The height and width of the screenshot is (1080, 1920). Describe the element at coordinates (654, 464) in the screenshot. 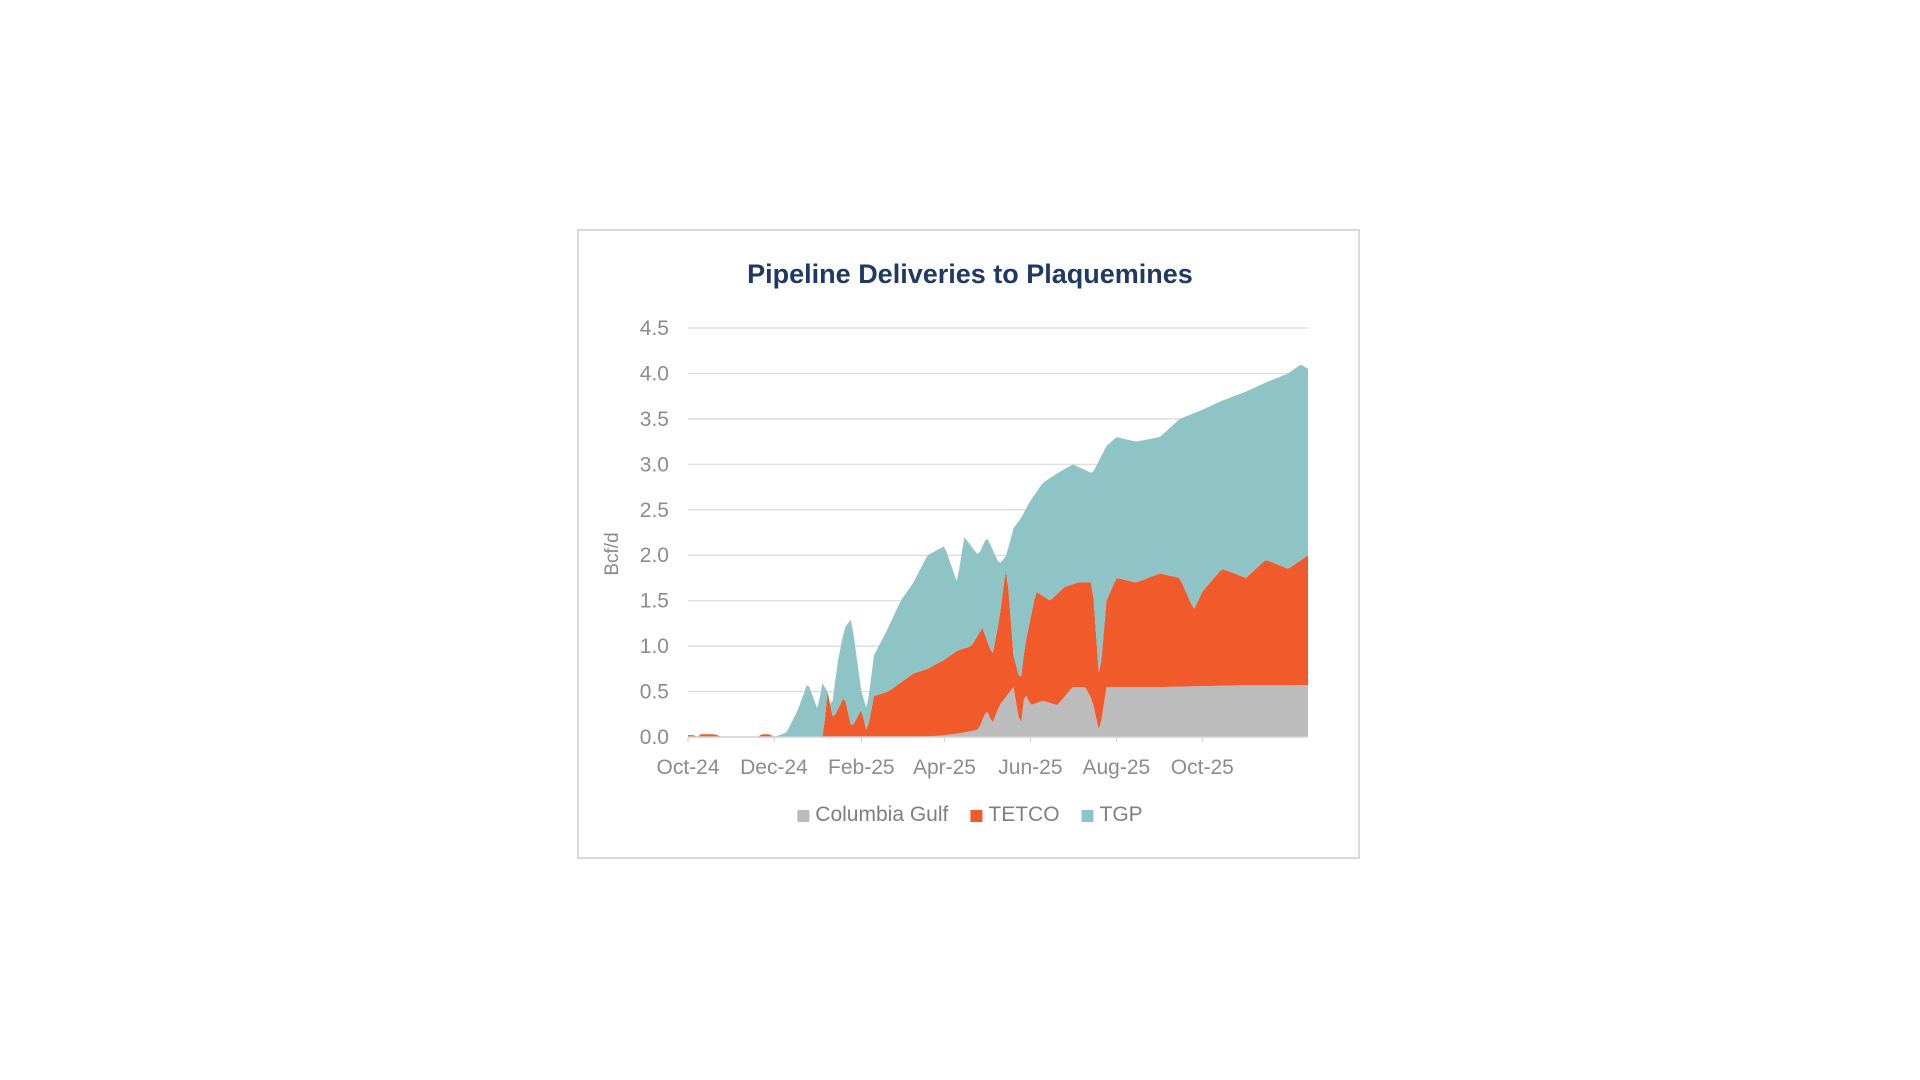

I see `y-tick-label: 3.0` at that location.